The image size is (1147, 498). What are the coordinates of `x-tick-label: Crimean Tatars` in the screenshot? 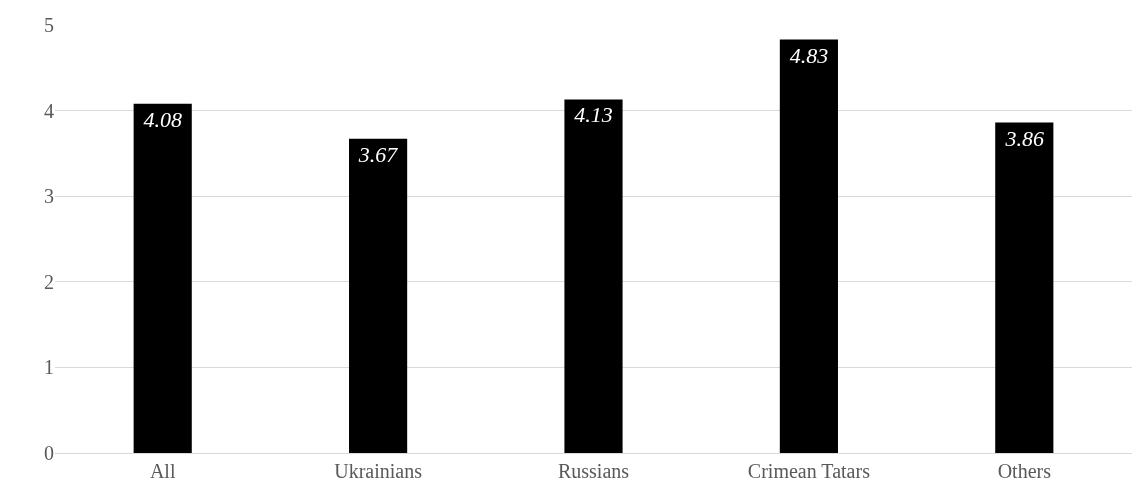 It's located at (809, 471).